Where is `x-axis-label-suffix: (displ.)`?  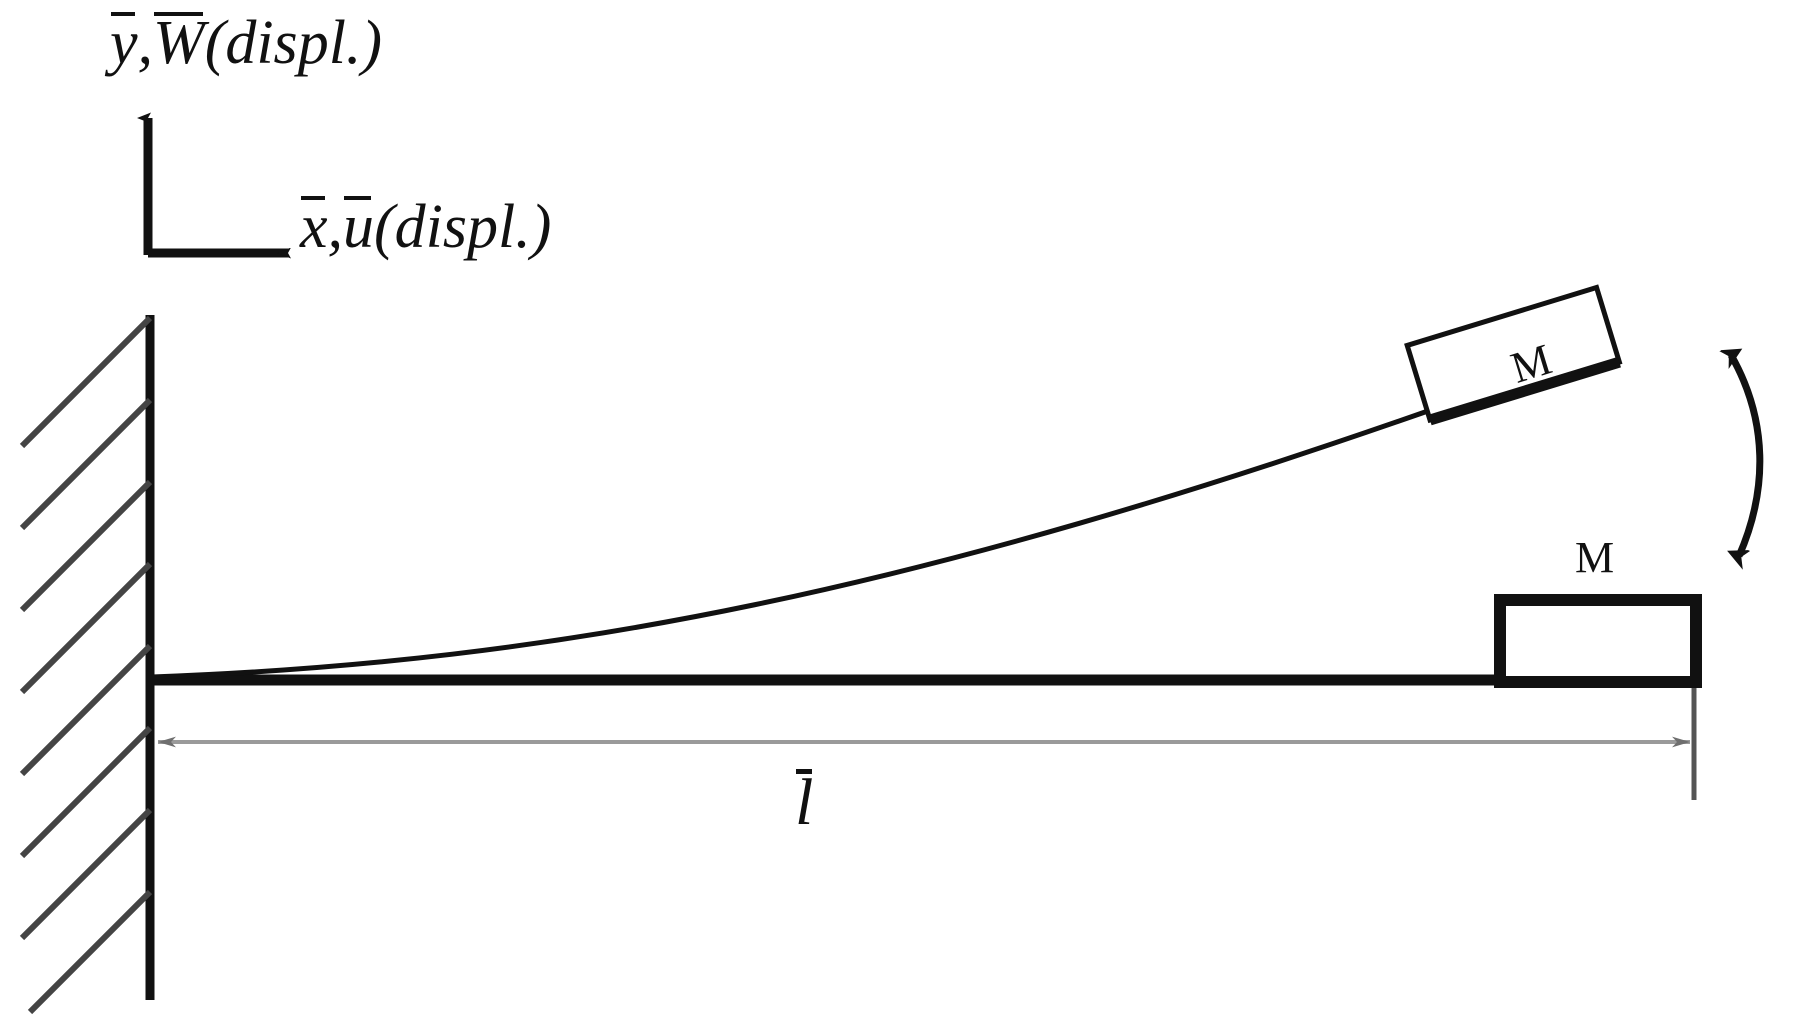 x-axis-label-suffix: (displ.) is located at coordinates (463, 227).